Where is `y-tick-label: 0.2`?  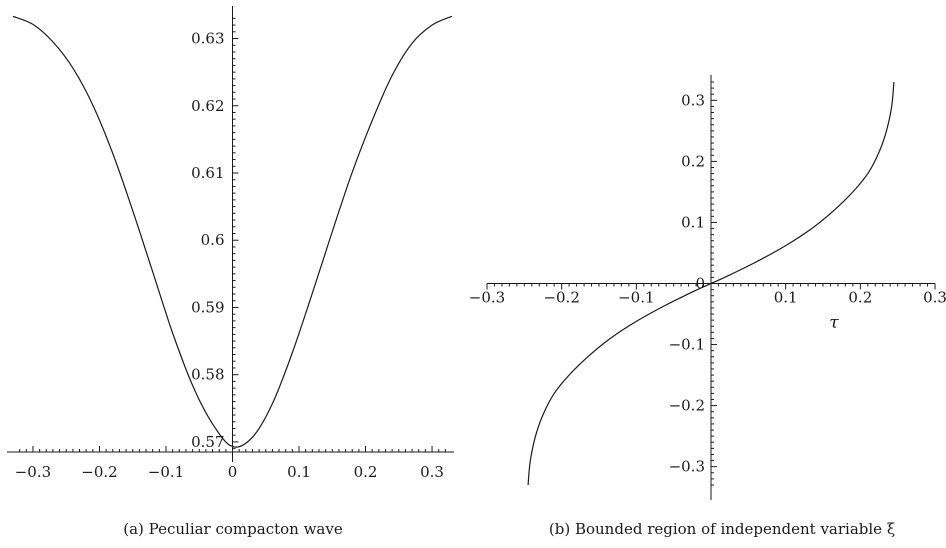
y-tick-label: 0.2 is located at coordinates (693, 161).